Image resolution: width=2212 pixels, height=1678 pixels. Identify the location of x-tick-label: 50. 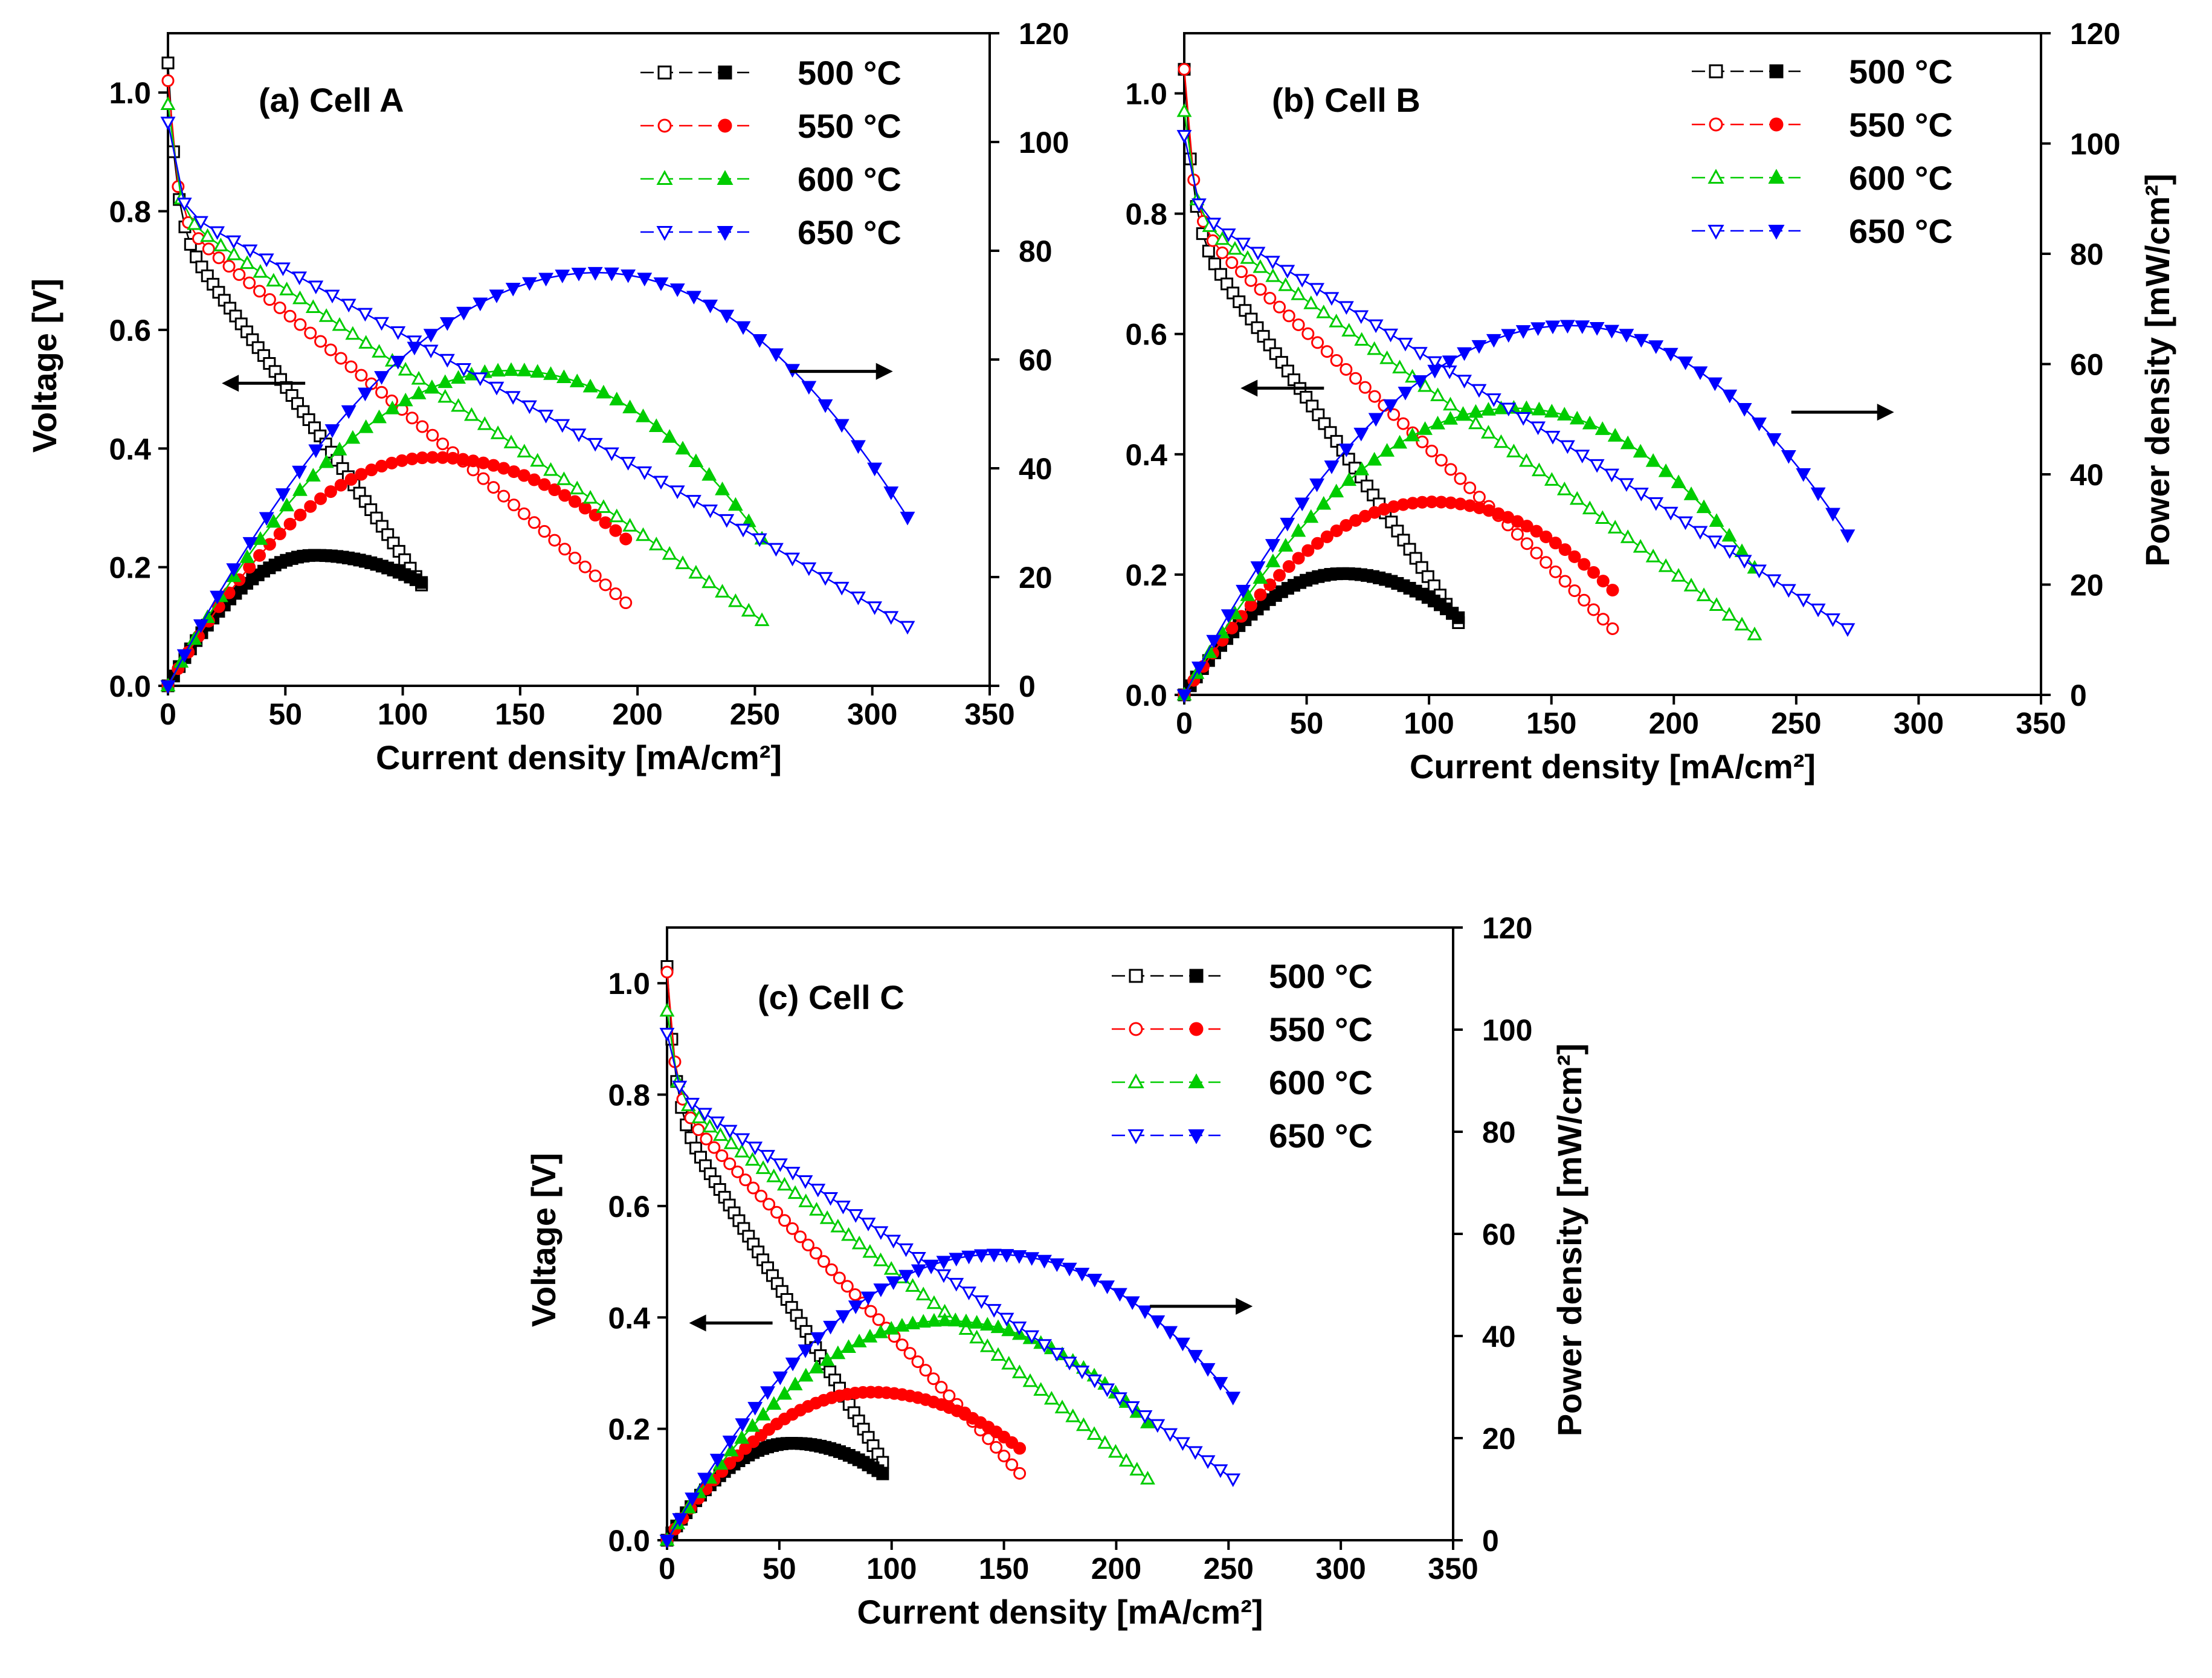
(285, 714).